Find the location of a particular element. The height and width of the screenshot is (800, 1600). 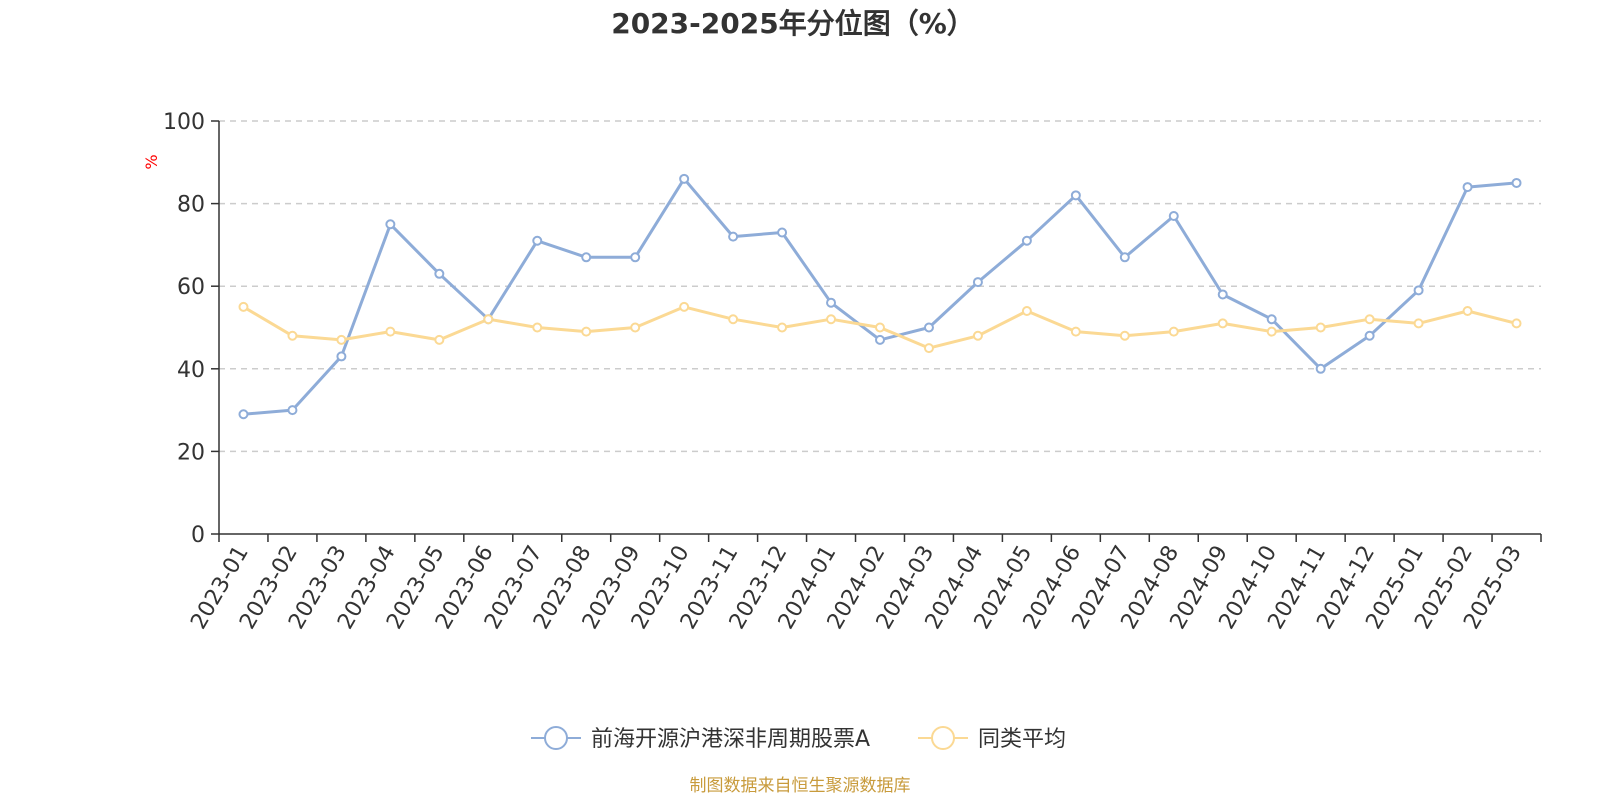

legend-label: 前海开源沪港深非周期股票A is located at coordinates (730, 739).